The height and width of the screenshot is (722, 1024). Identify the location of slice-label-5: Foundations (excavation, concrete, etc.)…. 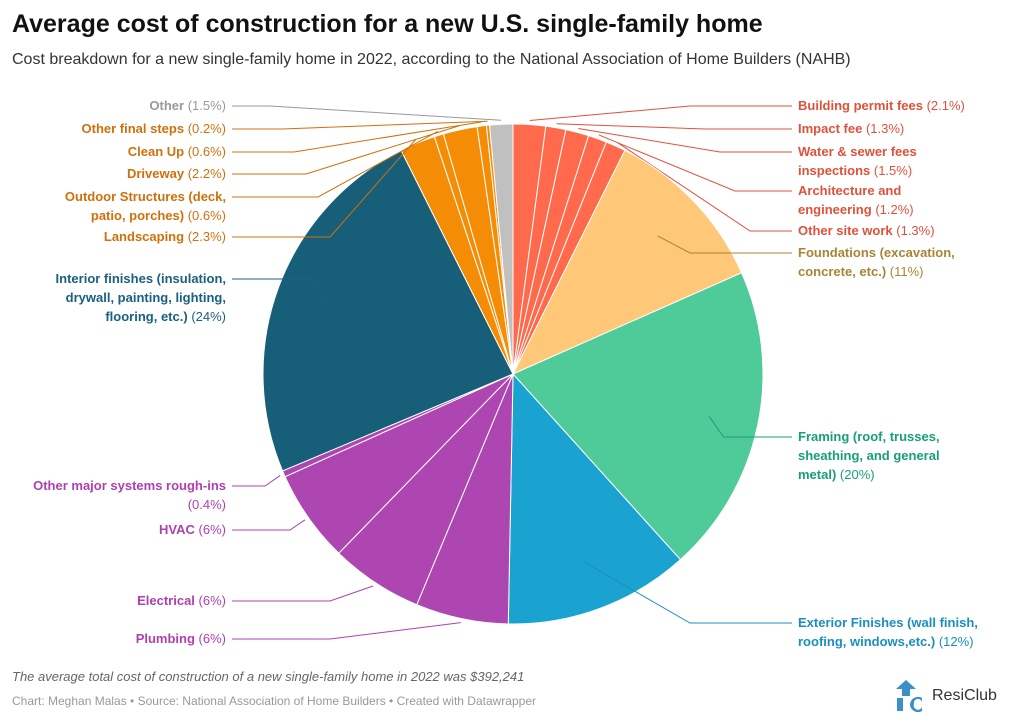
(878, 262).